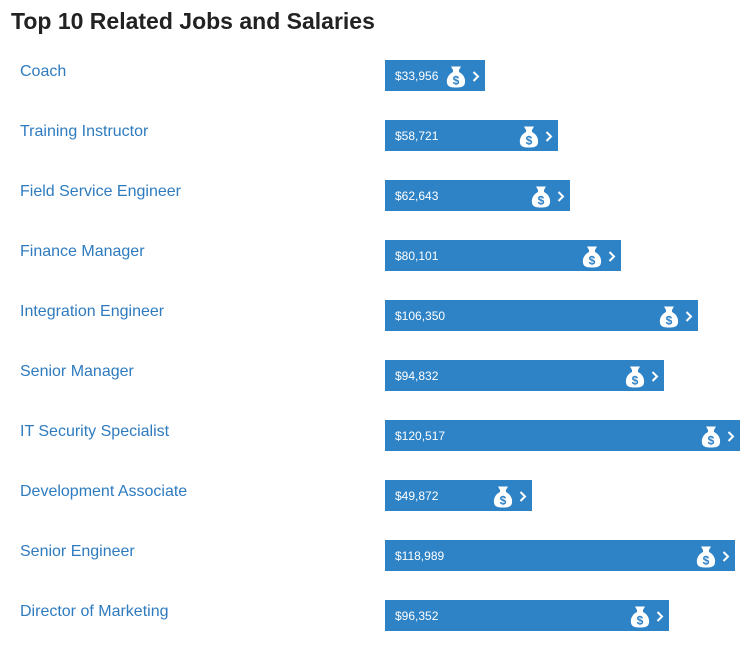 The width and height of the screenshot is (744, 654). What do you see at coordinates (372, 135) in the screenshot?
I see `chart-row: Training Instructor $58,721 $` at bounding box center [372, 135].